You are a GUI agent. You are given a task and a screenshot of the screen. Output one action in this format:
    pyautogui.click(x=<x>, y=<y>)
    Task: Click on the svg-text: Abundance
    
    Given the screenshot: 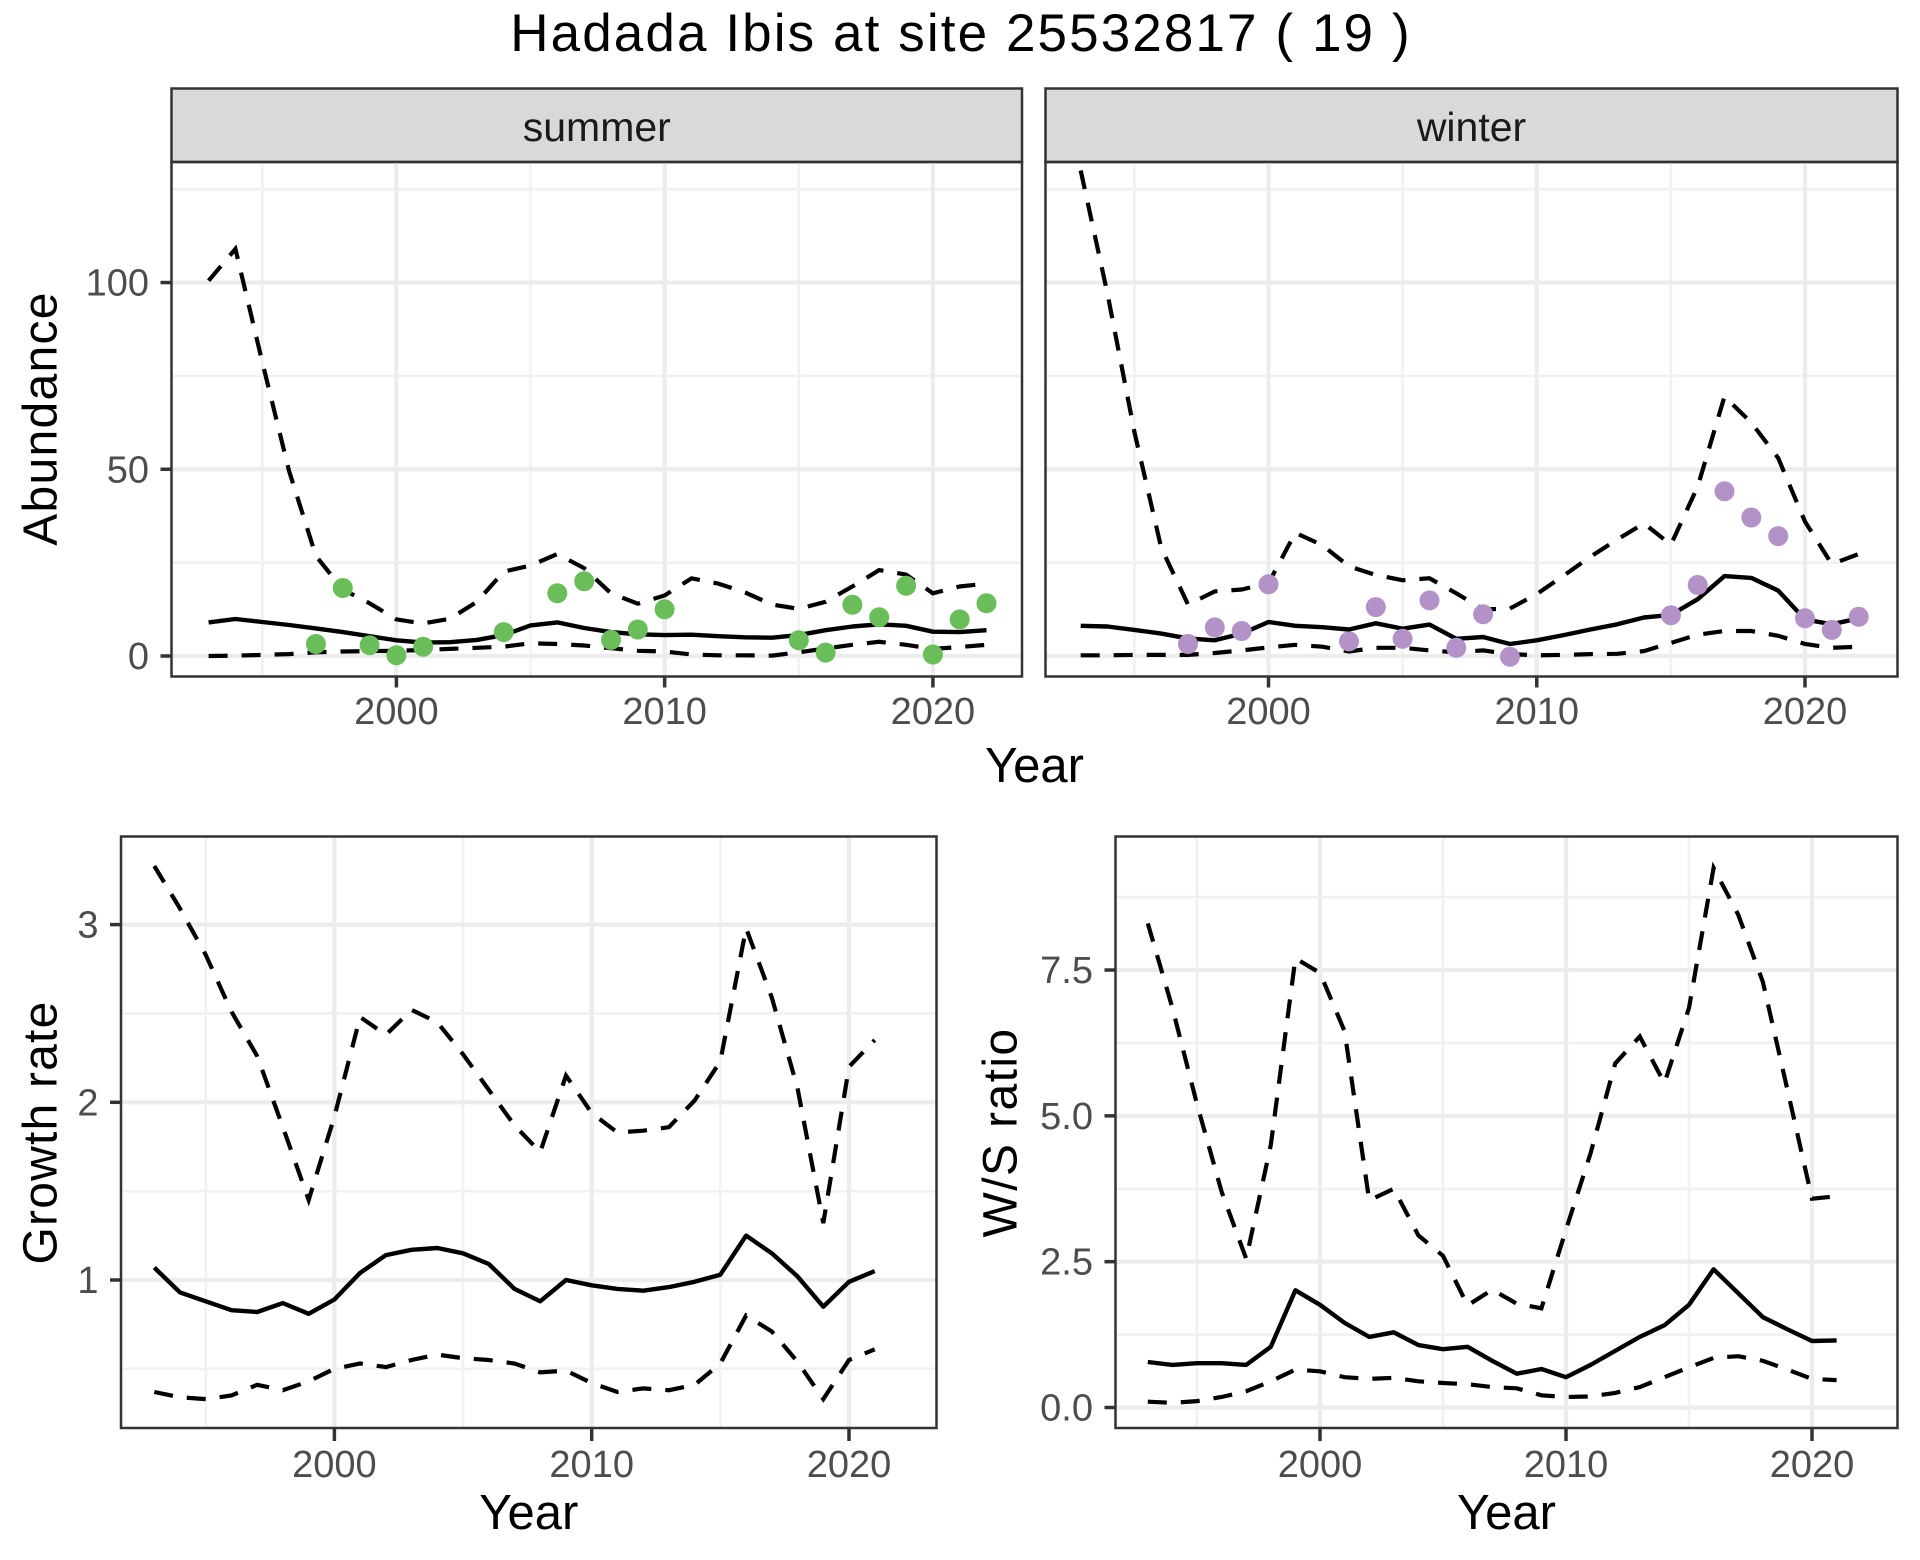 What is the action you would take?
    pyautogui.click(x=41, y=418)
    